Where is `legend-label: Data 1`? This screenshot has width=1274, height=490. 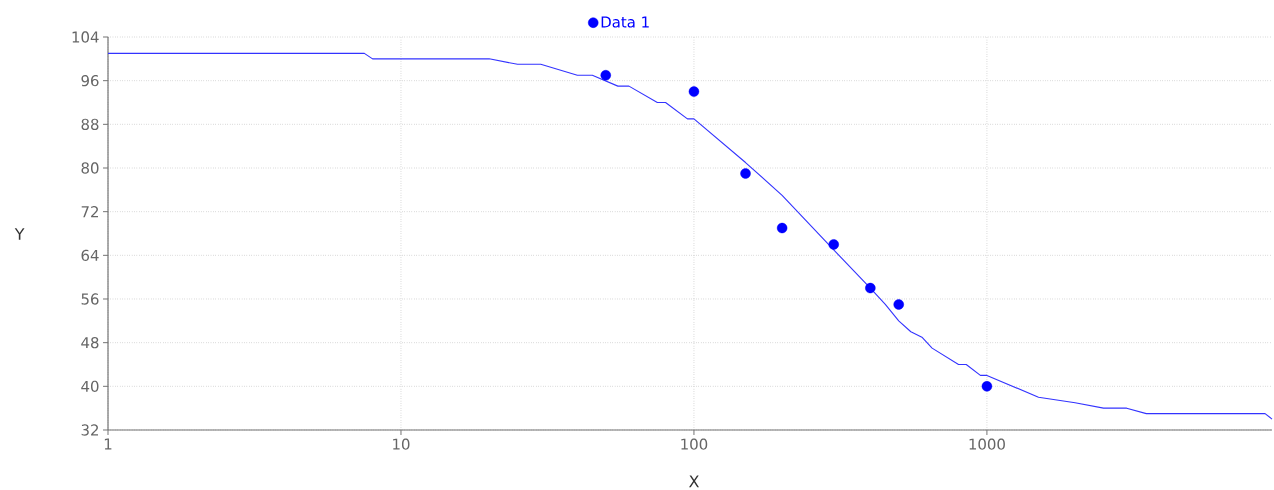 legend-label: Data 1 is located at coordinates (625, 22).